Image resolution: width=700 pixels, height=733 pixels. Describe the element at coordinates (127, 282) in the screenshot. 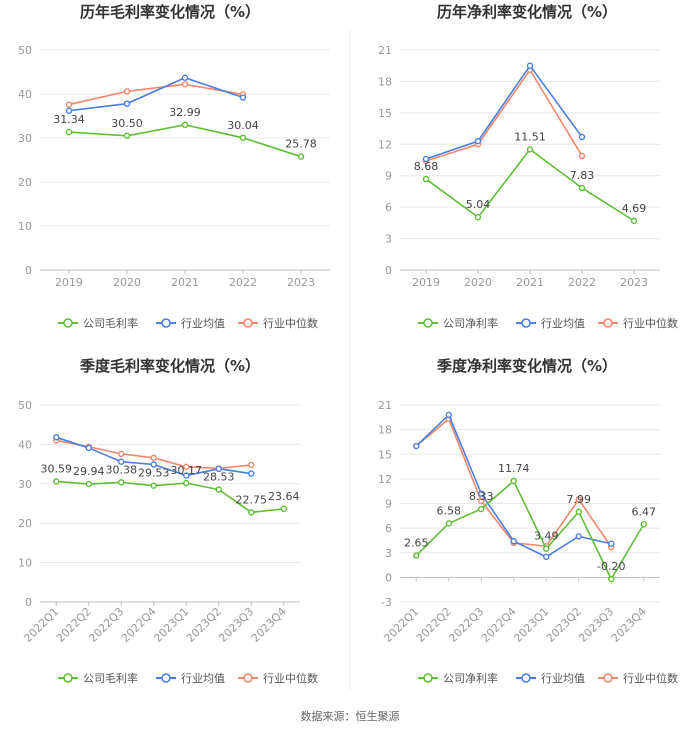

I see `x-tick-label: 2020` at that location.